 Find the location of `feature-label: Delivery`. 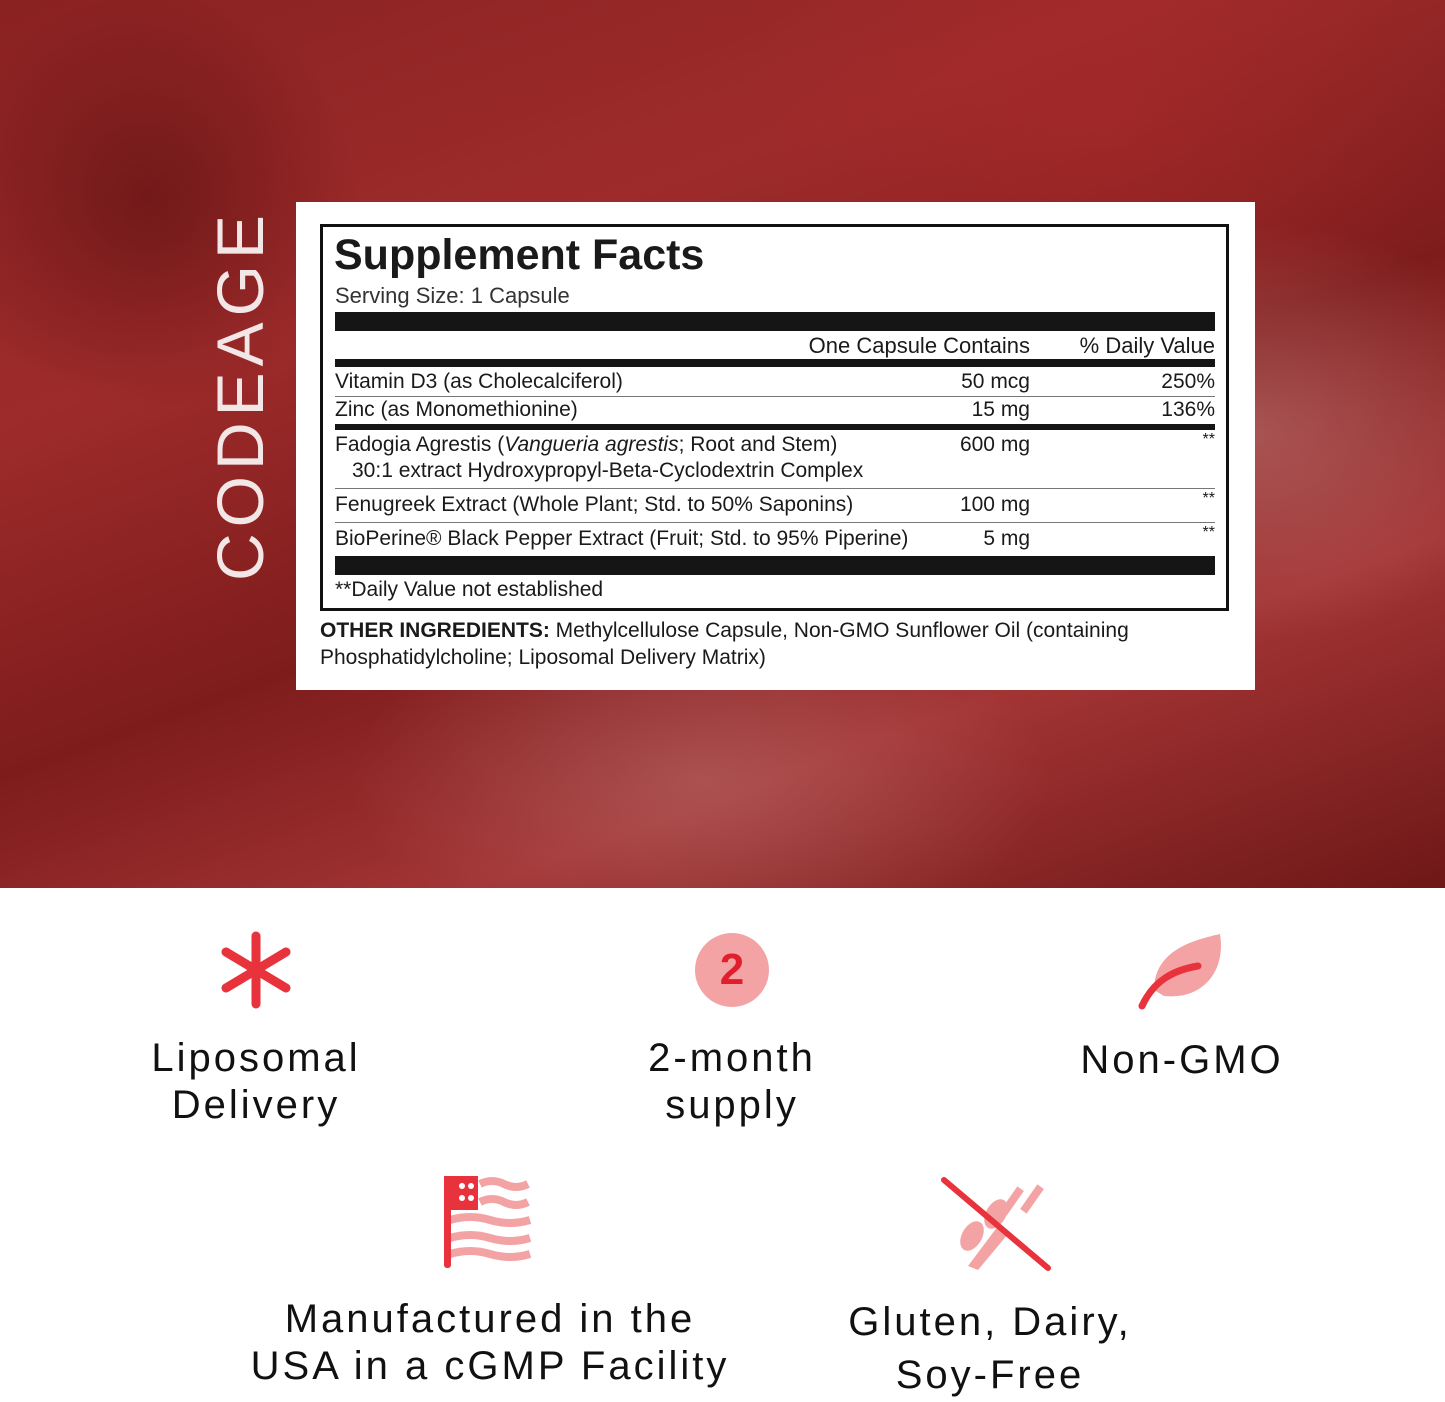

feature-label: Delivery is located at coordinates (256, 1105).